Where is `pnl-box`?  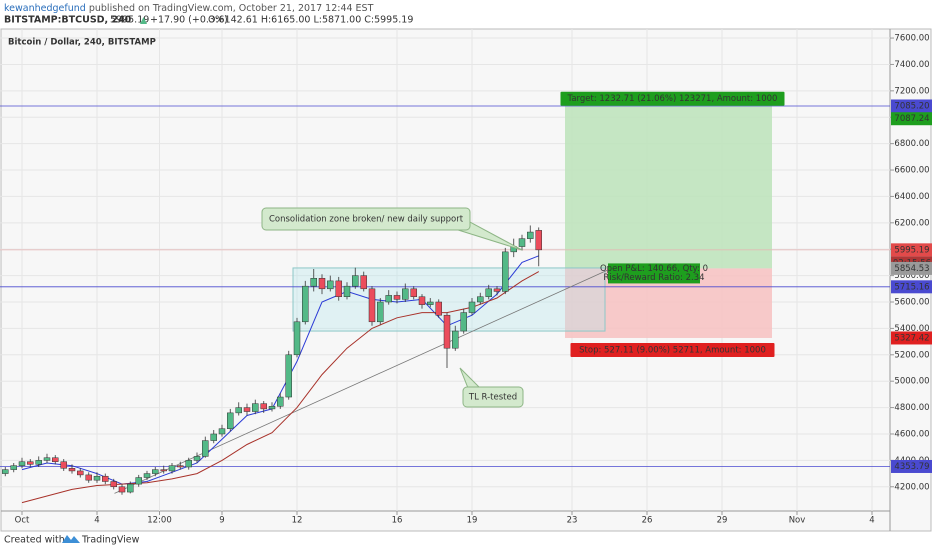 pnl-box is located at coordinates (654, 273).